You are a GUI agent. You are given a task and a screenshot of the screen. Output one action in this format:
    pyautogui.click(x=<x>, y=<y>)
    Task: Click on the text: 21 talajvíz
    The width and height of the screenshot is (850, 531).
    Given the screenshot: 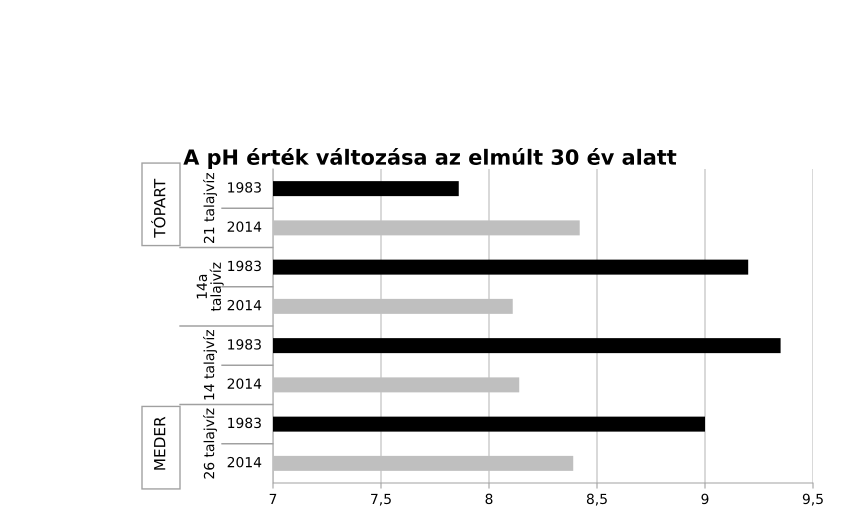 What is the action you would take?
    pyautogui.click(x=210, y=208)
    